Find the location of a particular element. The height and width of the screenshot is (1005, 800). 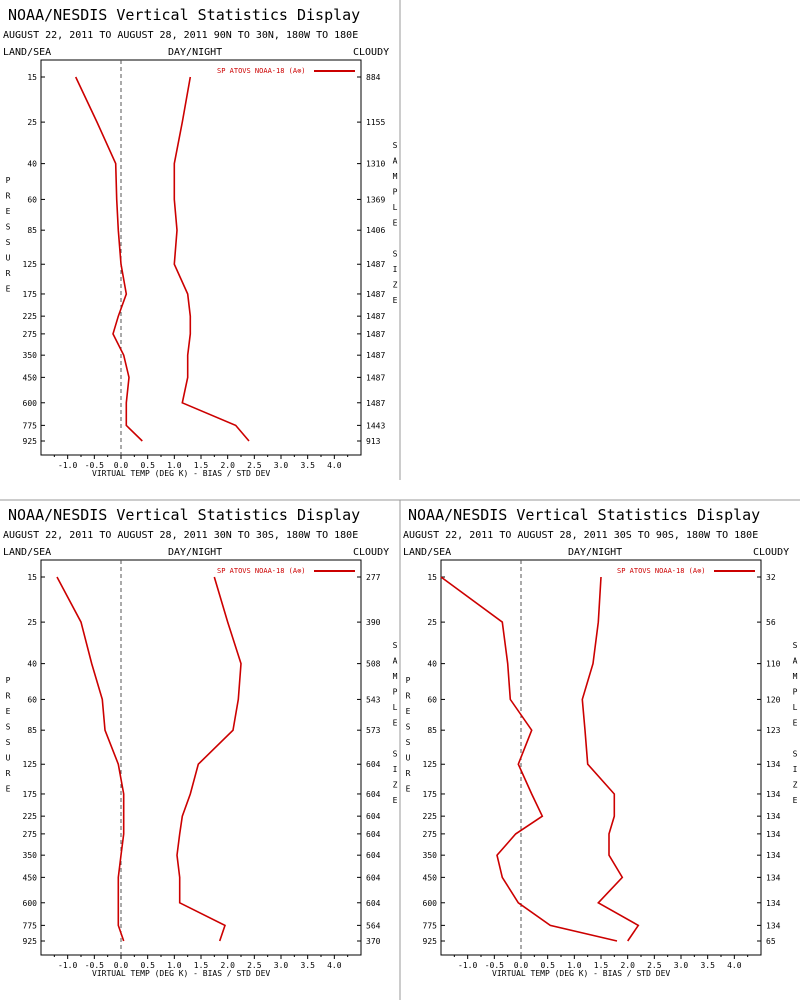

sample-size-label: 56 is located at coordinates (771, 622).